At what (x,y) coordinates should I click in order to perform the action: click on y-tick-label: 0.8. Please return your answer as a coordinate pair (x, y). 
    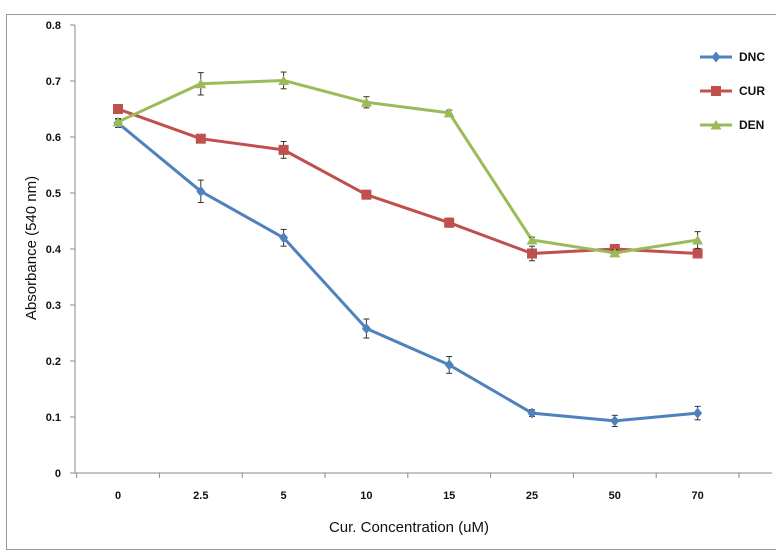
    Looking at the image, I should click on (53, 26).